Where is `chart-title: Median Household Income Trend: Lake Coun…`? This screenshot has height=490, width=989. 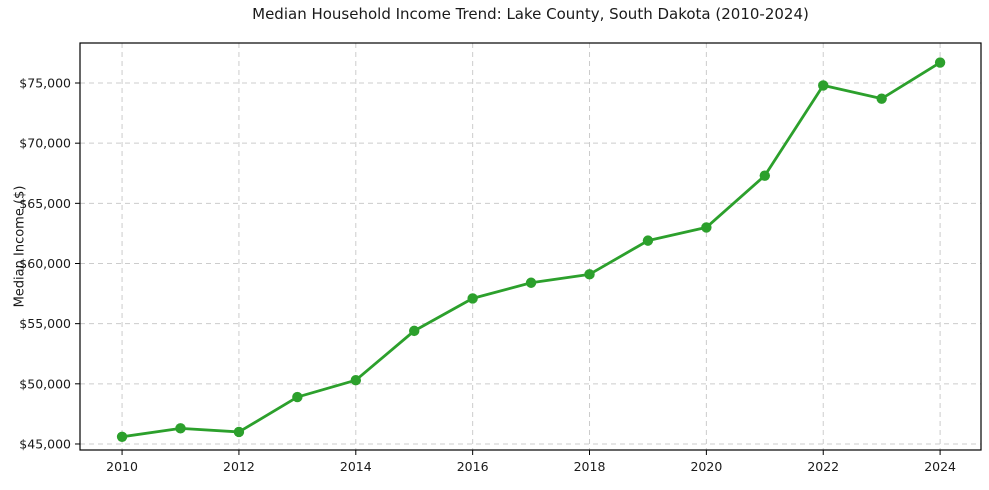
chart-title: Median Household Income Trend: Lake Coun… is located at coordinates (530, 14).